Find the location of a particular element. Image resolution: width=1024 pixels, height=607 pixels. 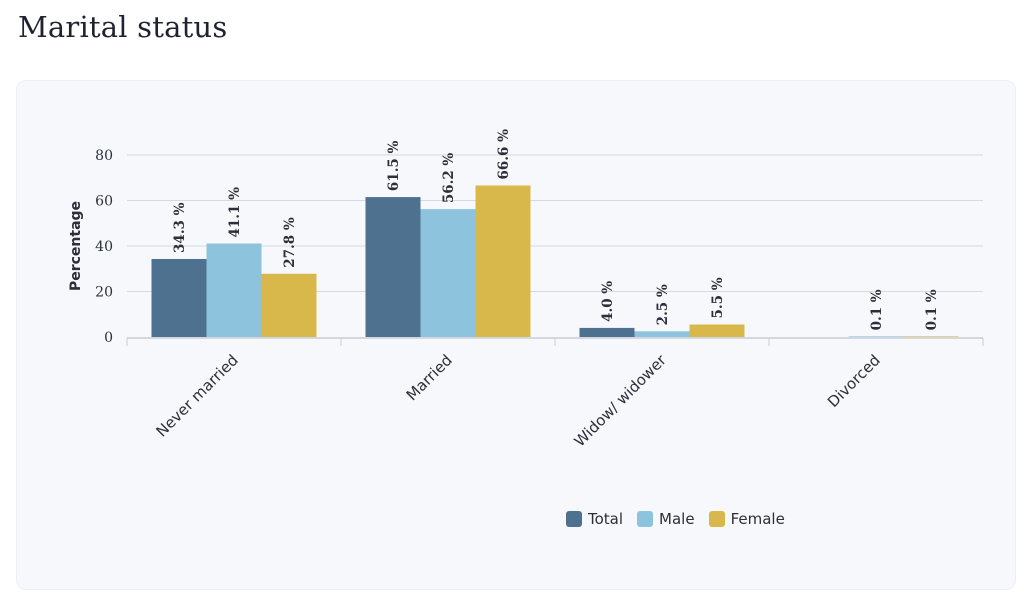

chart-legend: Total Male Female is located at coordinates (675, 519).